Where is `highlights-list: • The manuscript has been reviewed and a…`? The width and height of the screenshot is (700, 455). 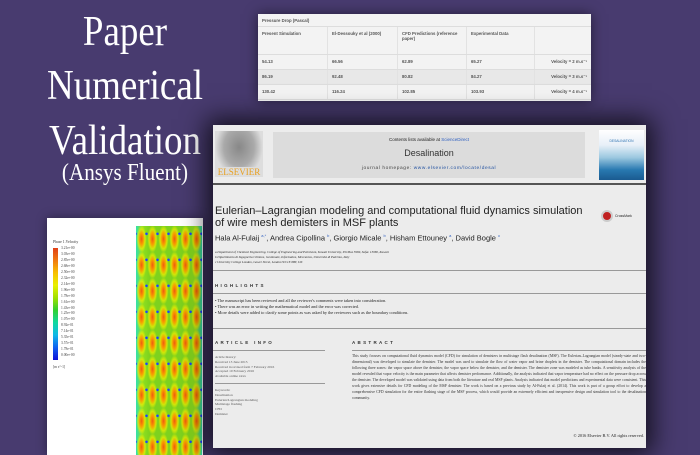 highlights-list: • The manuscript has been reviewed and a… is located at coordinates (311, 307).